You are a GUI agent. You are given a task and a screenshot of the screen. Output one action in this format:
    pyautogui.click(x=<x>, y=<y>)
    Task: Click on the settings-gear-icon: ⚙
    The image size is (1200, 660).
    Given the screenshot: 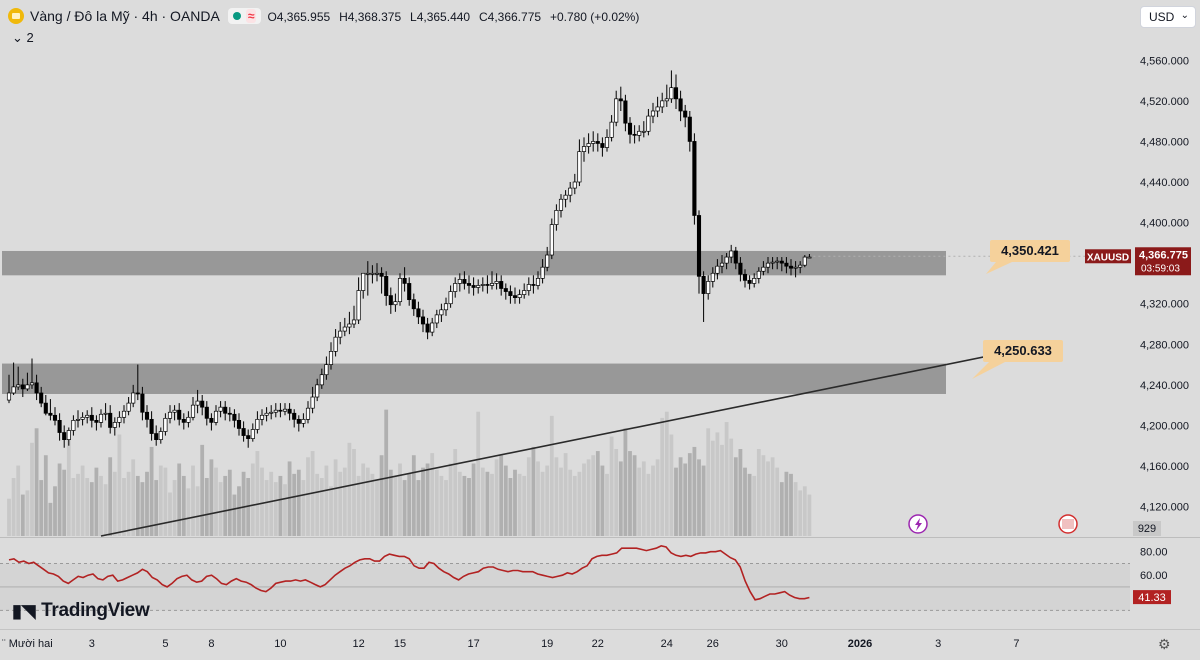 What is the action you would take?
    pyautogui.click(x=1164, y=644)
    